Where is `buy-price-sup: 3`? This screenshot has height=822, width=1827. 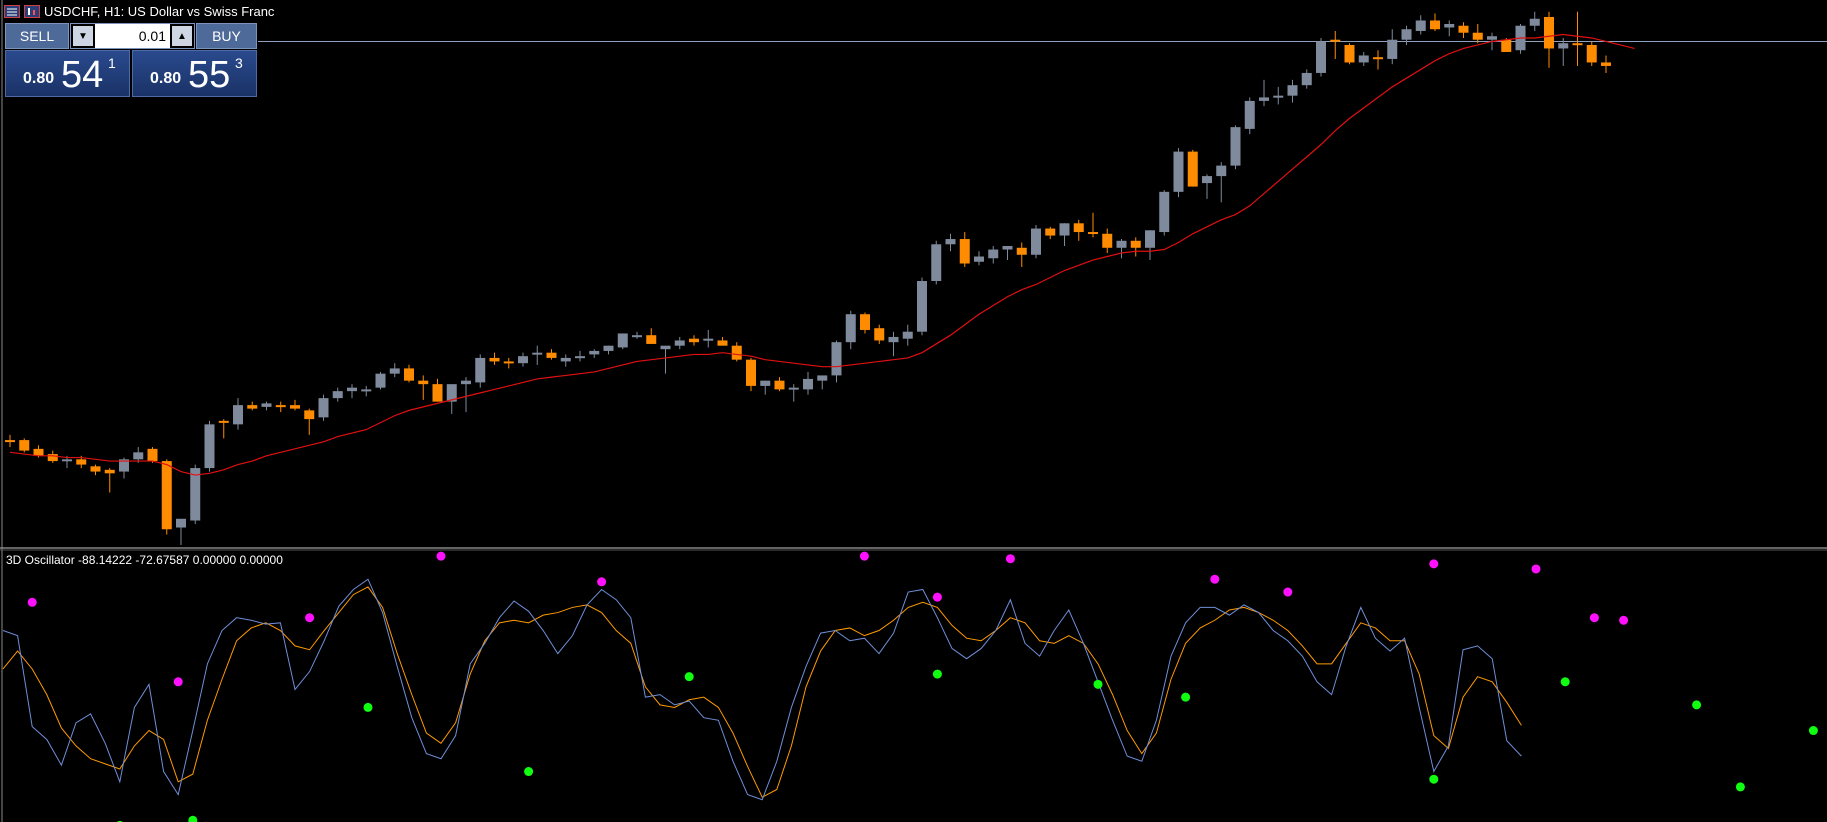 buy-price-sup: 3 is located at coordinates (239, 63).